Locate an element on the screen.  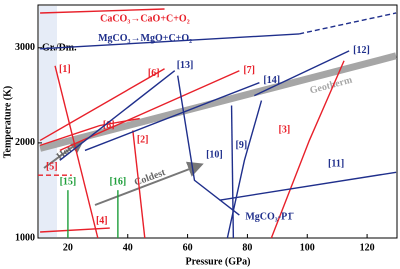
curve-label: MgCO₃→MgO+C+O₂ is located at coordinates (145, 38).